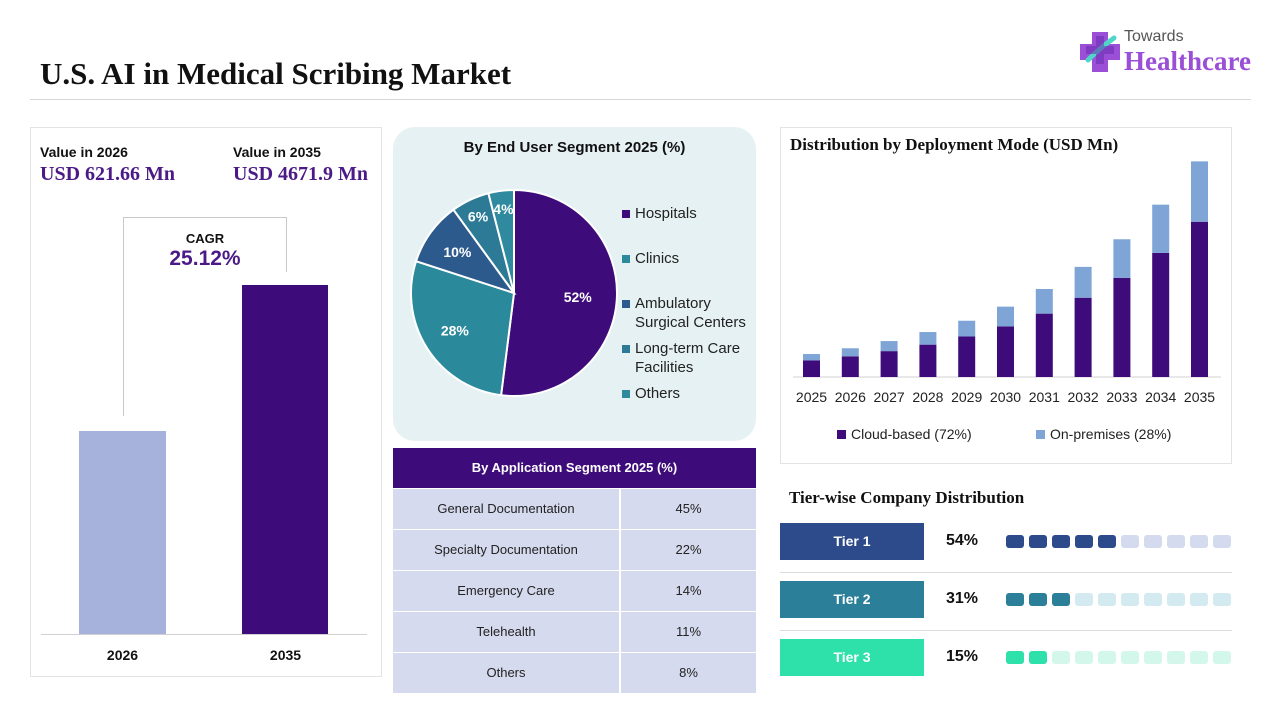 The width and height of the screenshot is (1280, 720). What do you see at coordinates (967, 356) in the screenshot?
I see `bar-cloud-2029` at bounding box center [967, 356].